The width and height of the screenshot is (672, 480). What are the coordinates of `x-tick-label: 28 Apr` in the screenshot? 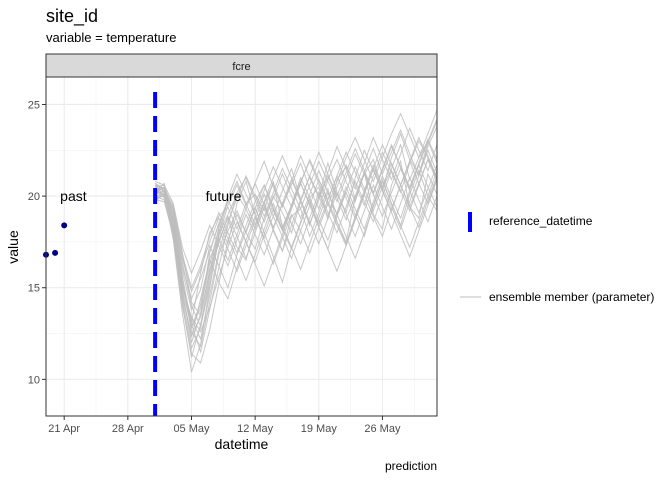 It's located at (128, 429).